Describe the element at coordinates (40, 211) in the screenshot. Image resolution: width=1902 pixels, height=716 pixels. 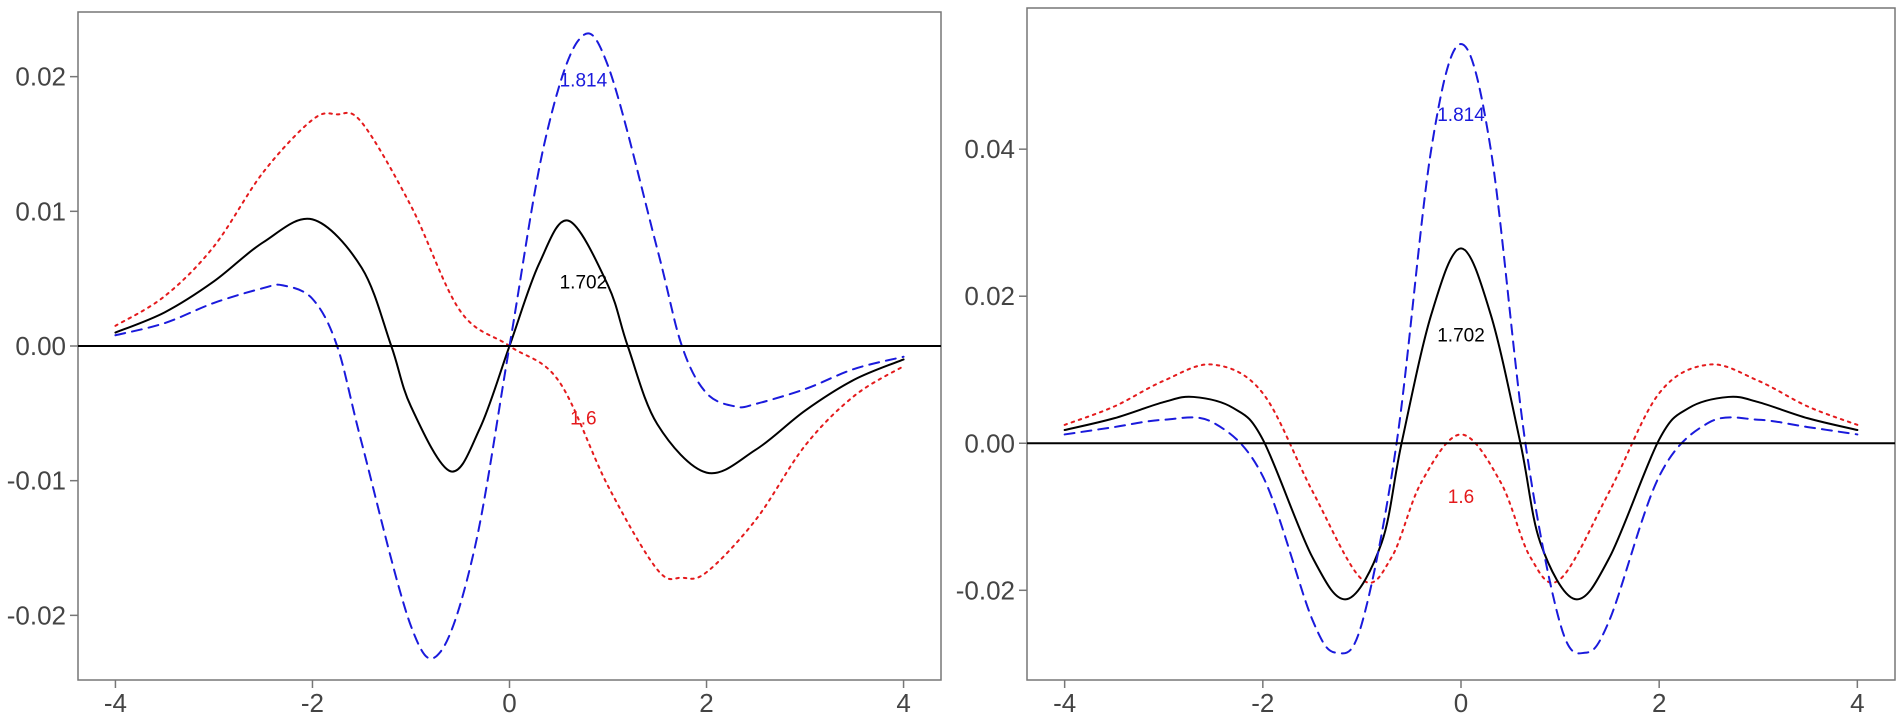
I see `y-tick-label: 0.01` at that location.